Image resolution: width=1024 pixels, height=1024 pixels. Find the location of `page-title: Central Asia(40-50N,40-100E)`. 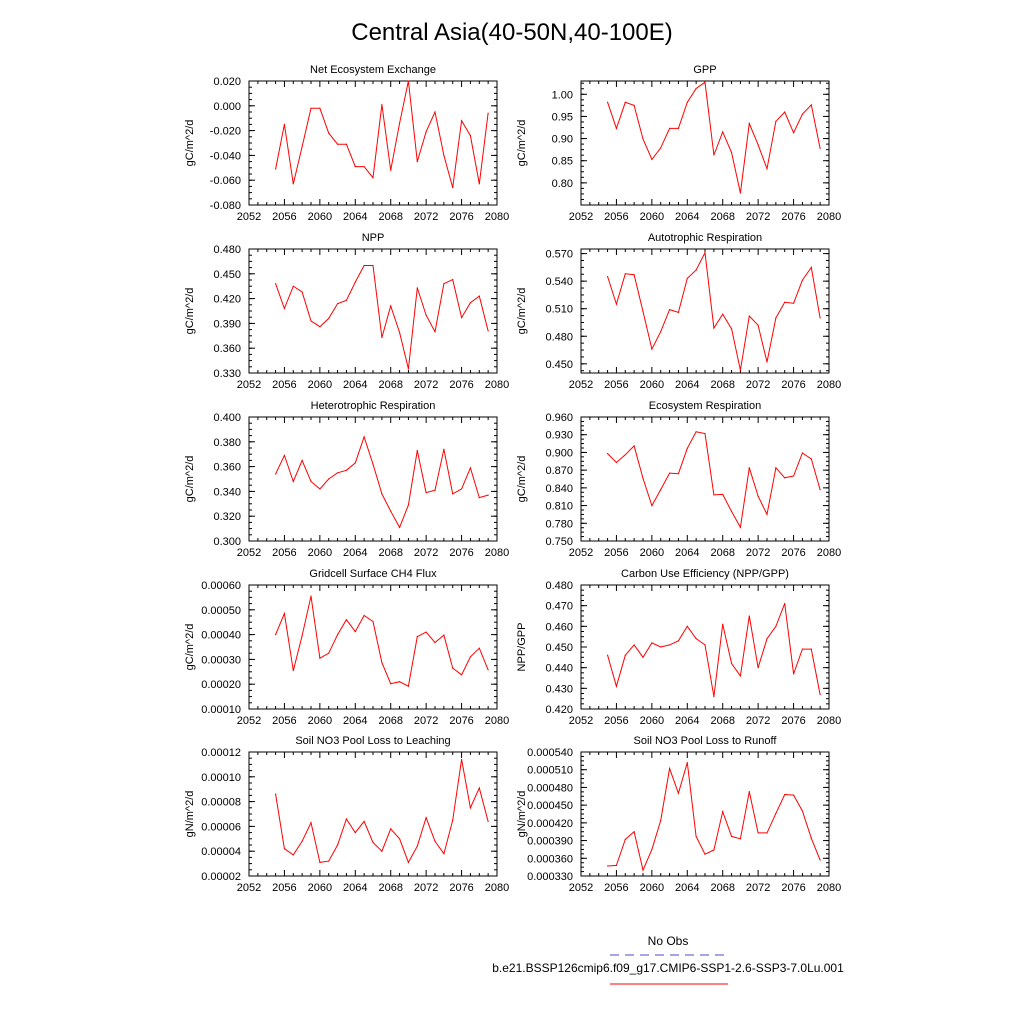

page-title: Central Asia(40-50N,40-100E) is located at coordinates (512, 32).